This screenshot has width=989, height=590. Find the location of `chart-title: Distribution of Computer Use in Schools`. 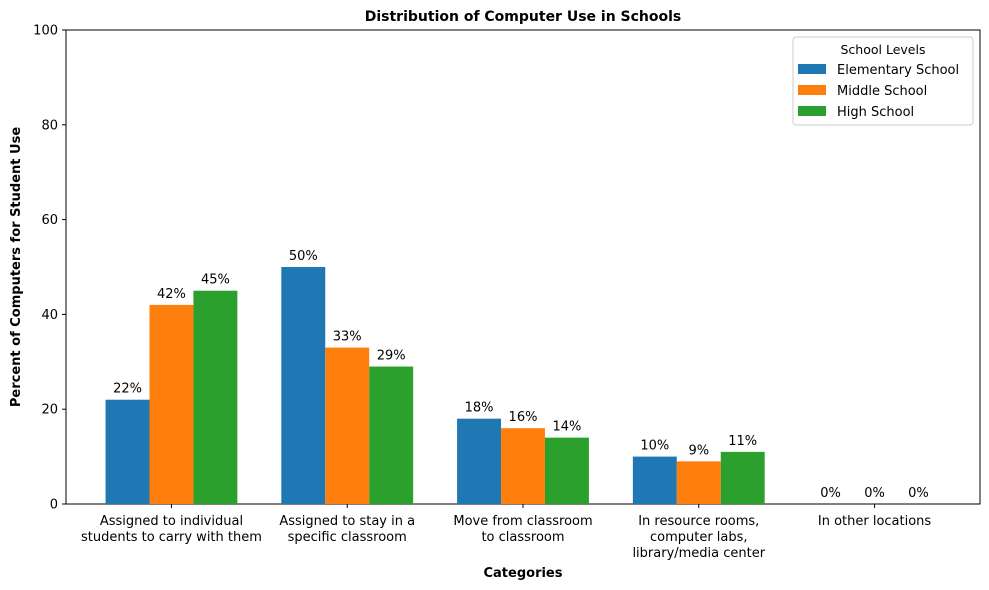

chart-title: Distribution of Computer Use in Schools is located at coordinates (523, 17).